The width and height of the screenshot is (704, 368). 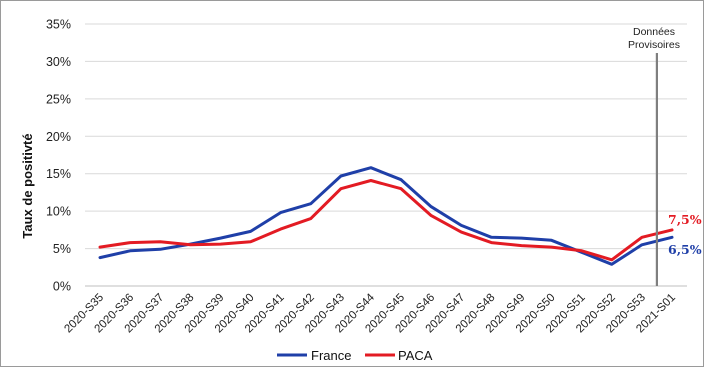 What do you see at coordinates (58, 62) in the screenshot?
I see `y-tick-label: 30%` at bounding box center [58, 62].